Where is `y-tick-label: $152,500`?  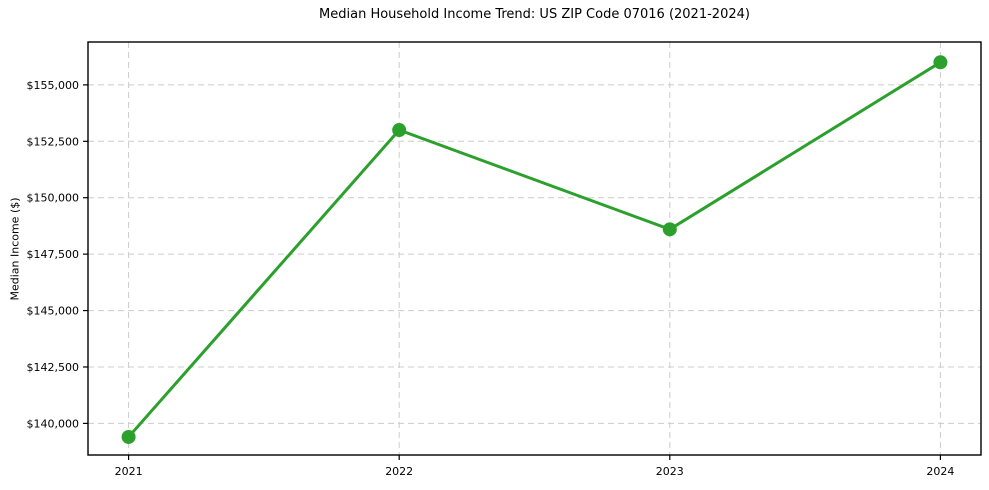
y-tick-label: $152,500 is located at coordinates (53, 141).